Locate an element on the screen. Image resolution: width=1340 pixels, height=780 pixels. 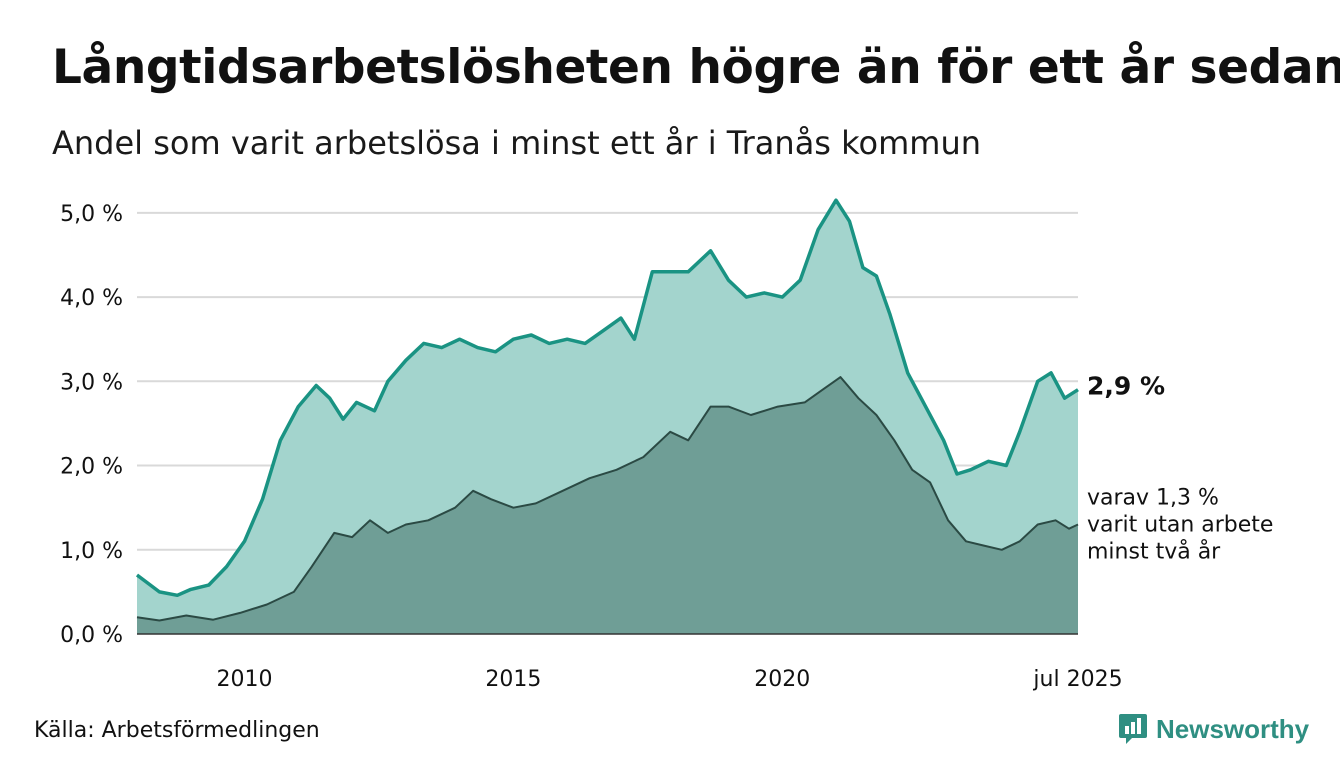
x-tick-label: jul 2025 is located at coordinates (1077, 679).